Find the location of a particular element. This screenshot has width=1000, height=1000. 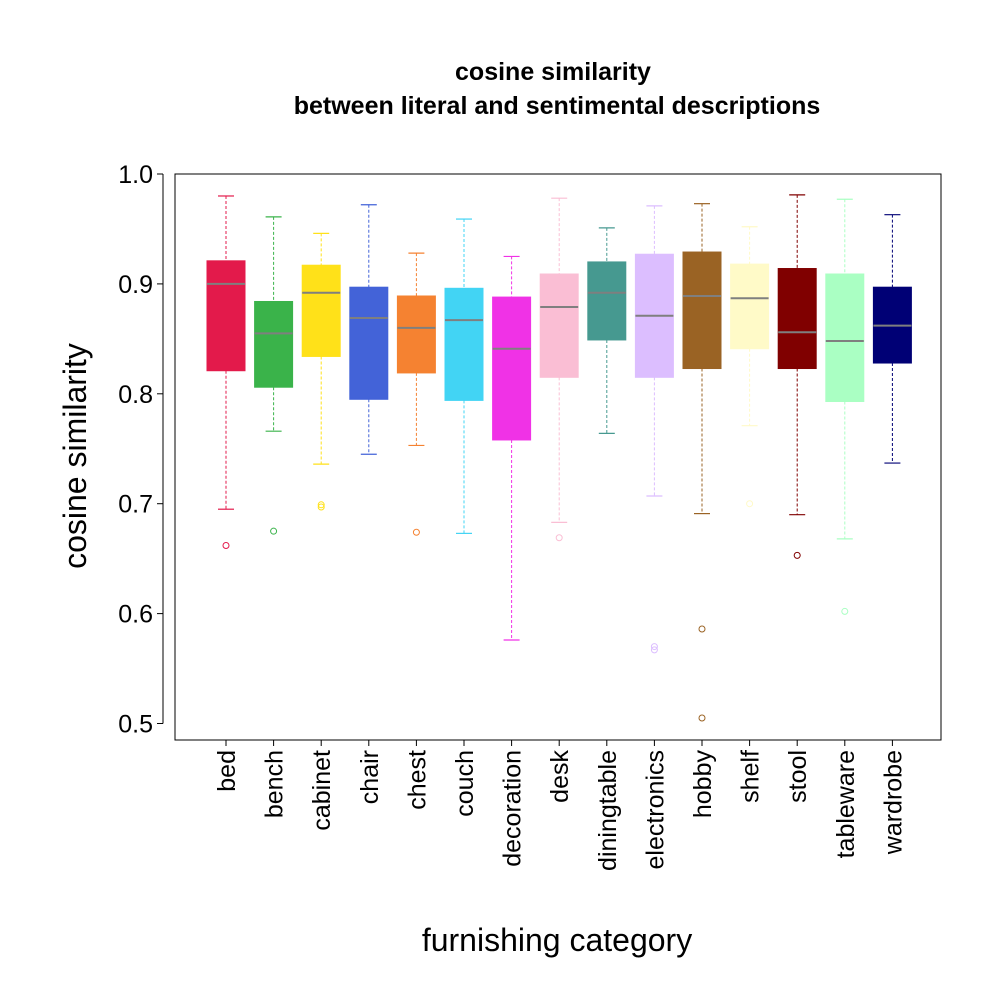

x-tick-label-stool: stool is located at coordinates (798, 776).